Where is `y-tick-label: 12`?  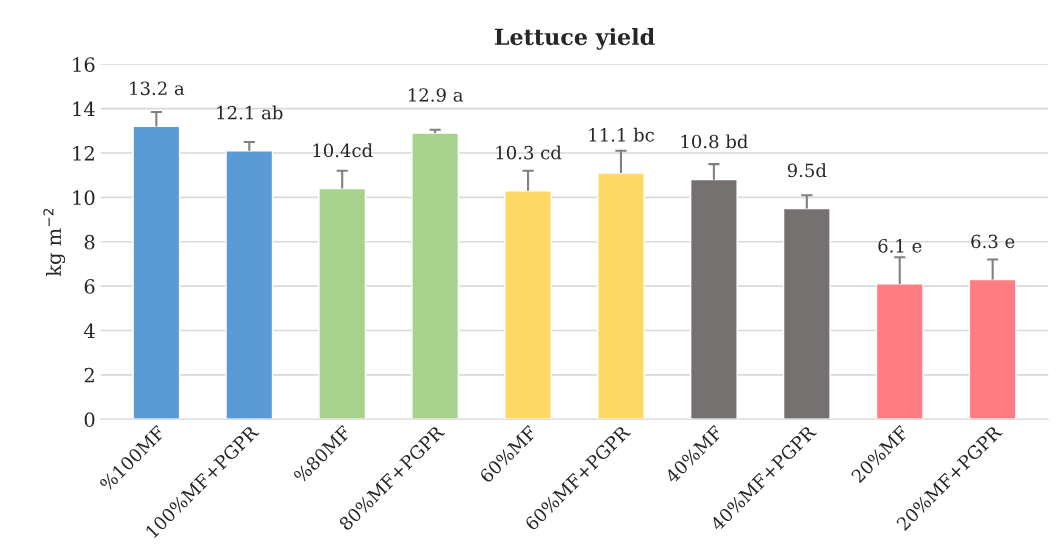
y-tick-label: 12 is located at coordinates (83, 153).